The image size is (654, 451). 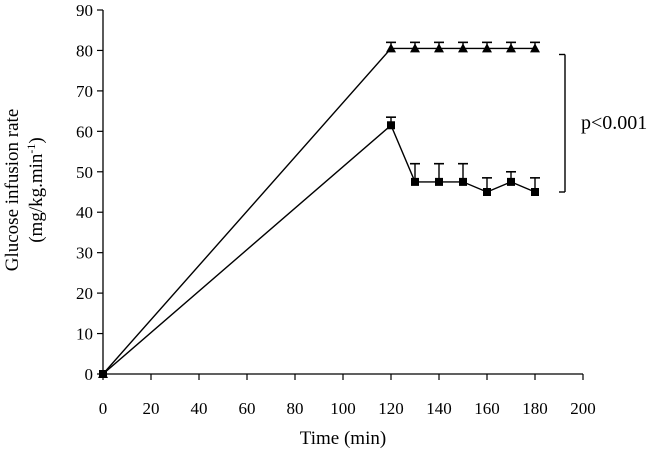 What do you see at coordinates (562, 123) in the screenshot?
I see `annotation-layer` at bounding box center [562, 123].